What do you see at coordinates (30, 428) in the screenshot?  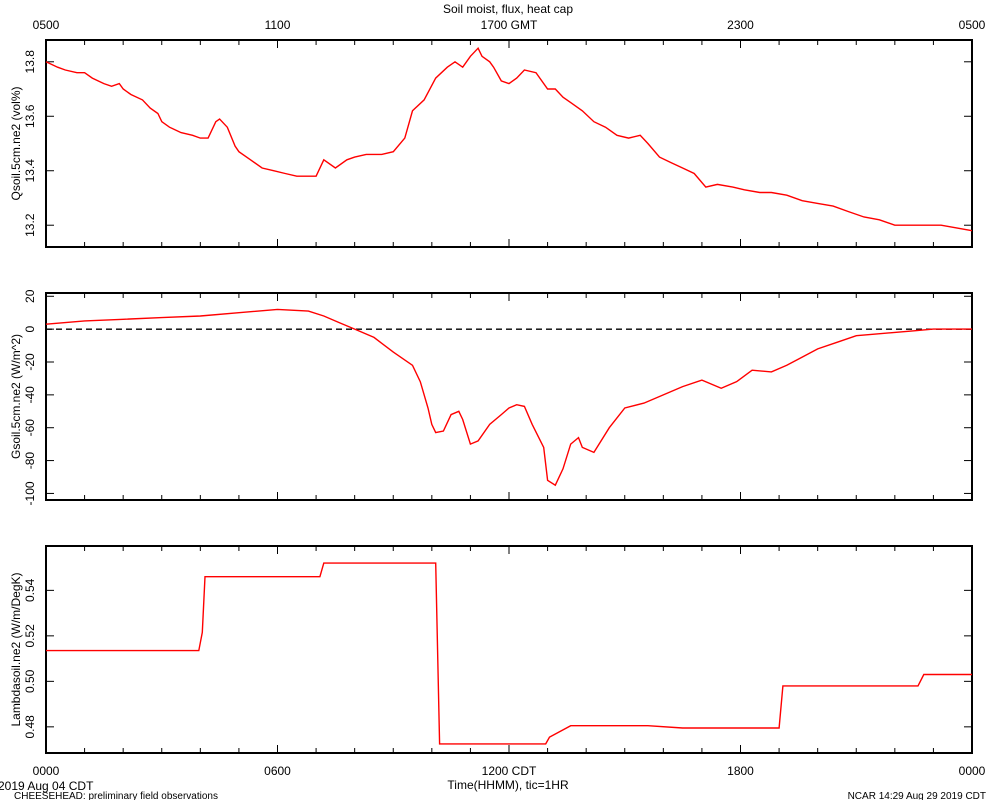 I see `y-tick-label: -60` at bounding box center [30, 428].